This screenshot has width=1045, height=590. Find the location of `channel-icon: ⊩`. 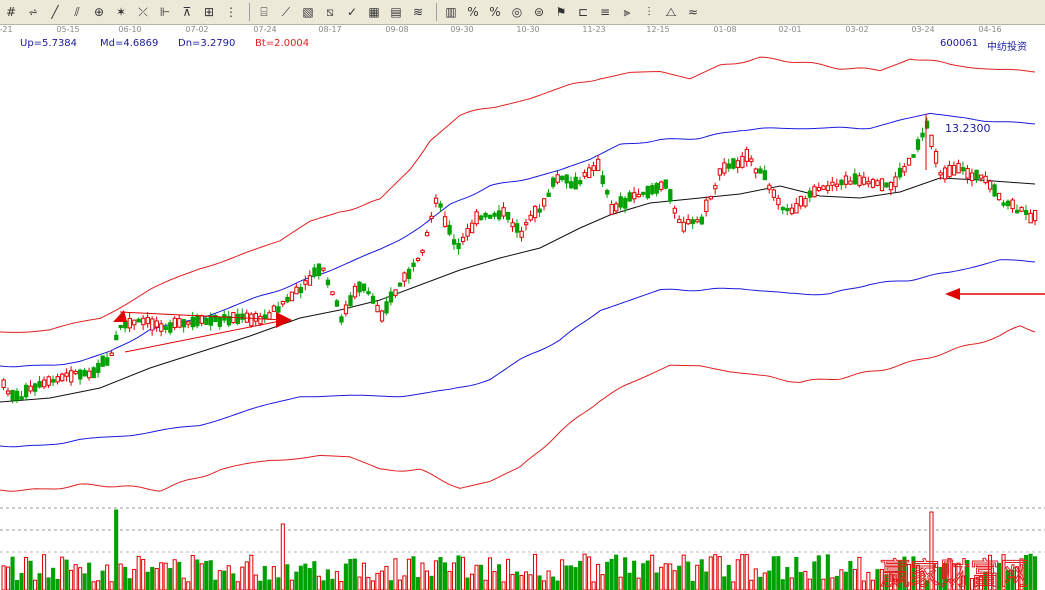

channel-icon: ⊩ is located at coordinates (165, 12).